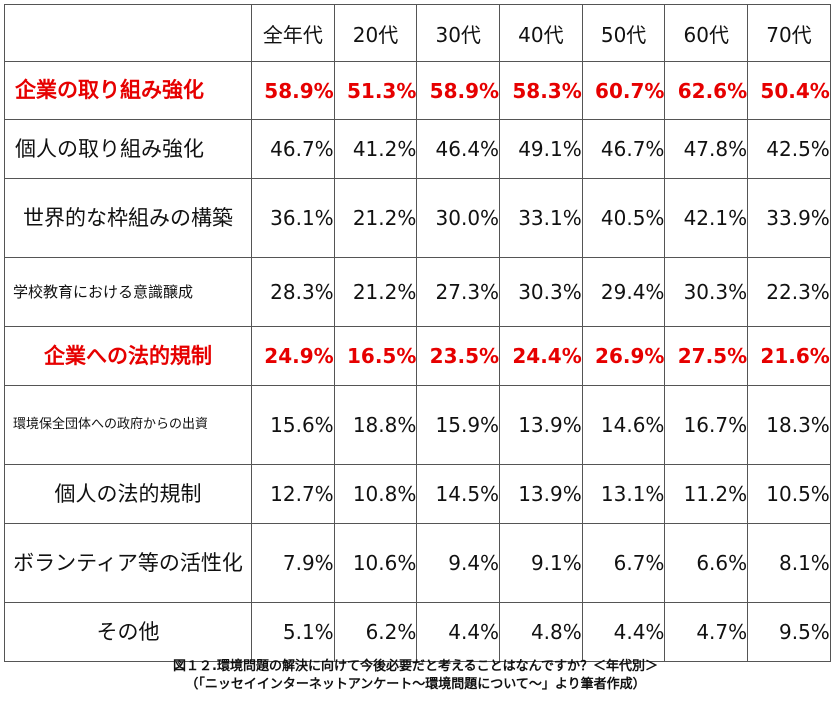 The height and width of the screenshot is (710, 831). I want to click on header-cell-all-ages: 全年代, so click(293, 33).